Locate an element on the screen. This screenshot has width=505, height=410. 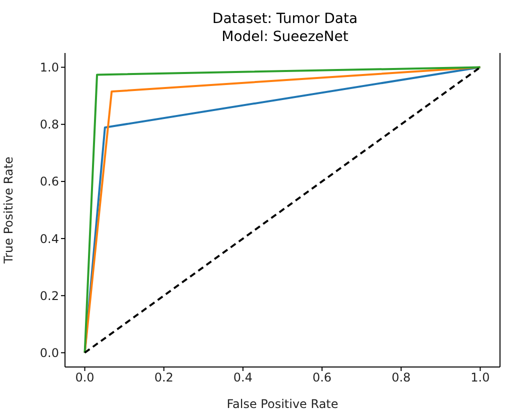
chart-title: Dataset: Tumor Data Model: SueezeNet is located at coordinates (285, 28).